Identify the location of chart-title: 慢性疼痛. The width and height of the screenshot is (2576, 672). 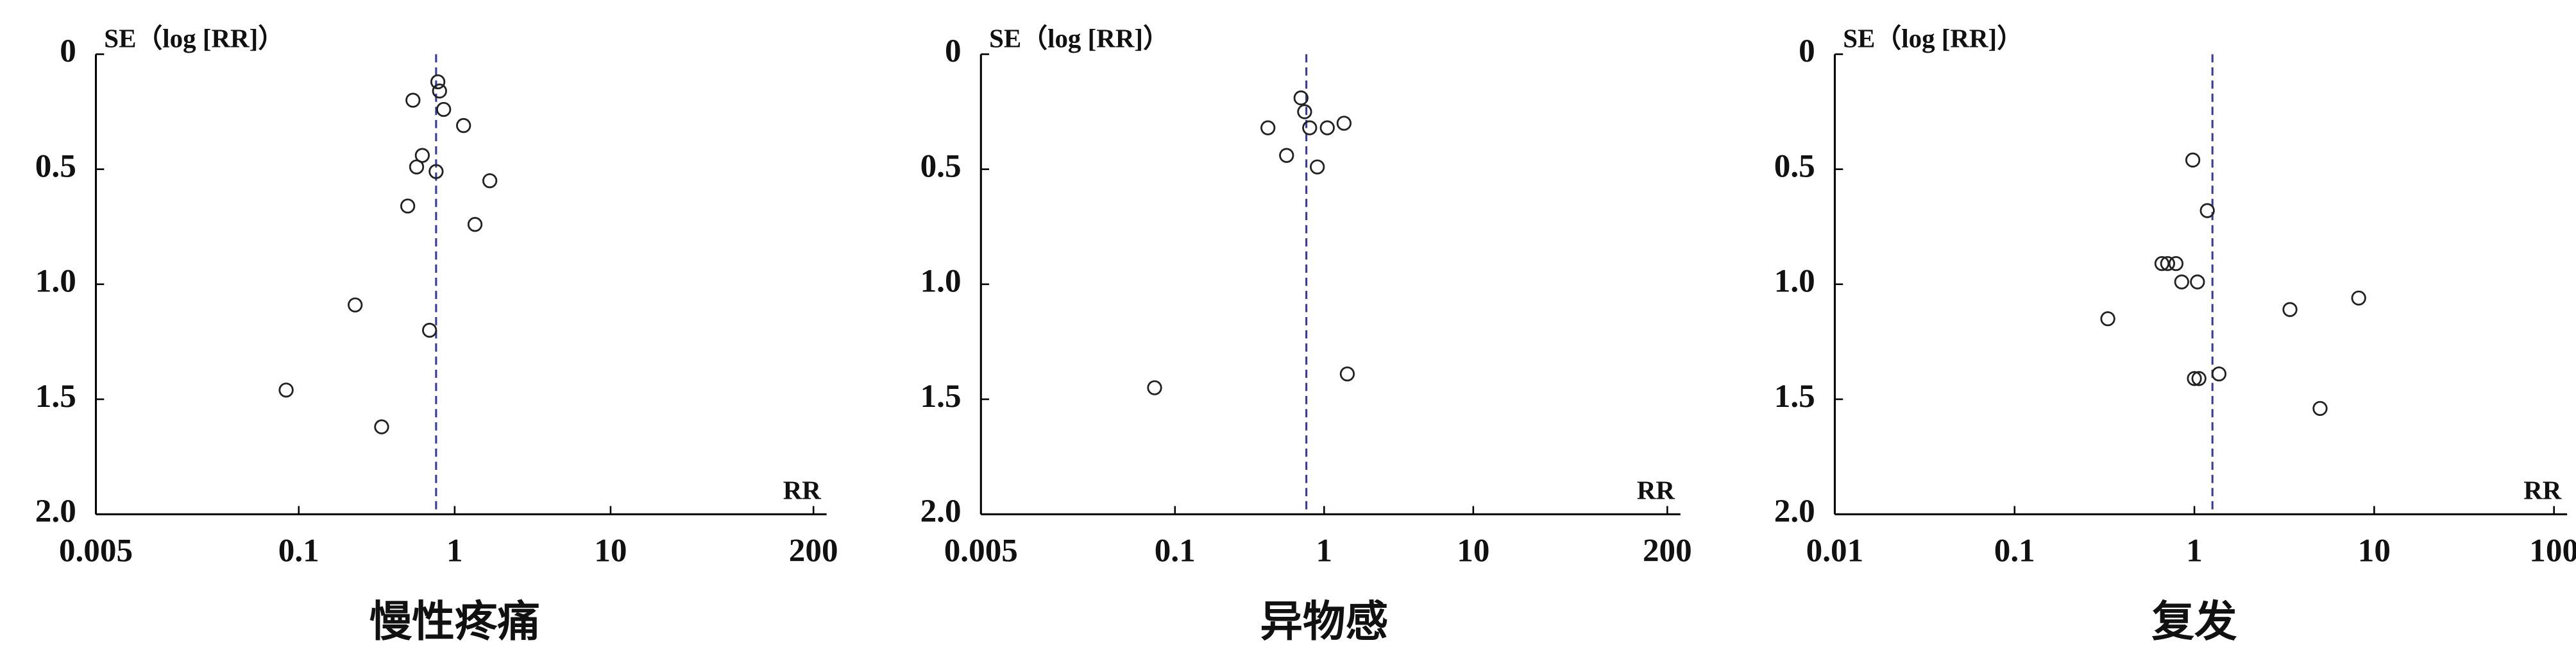
(454, 621).